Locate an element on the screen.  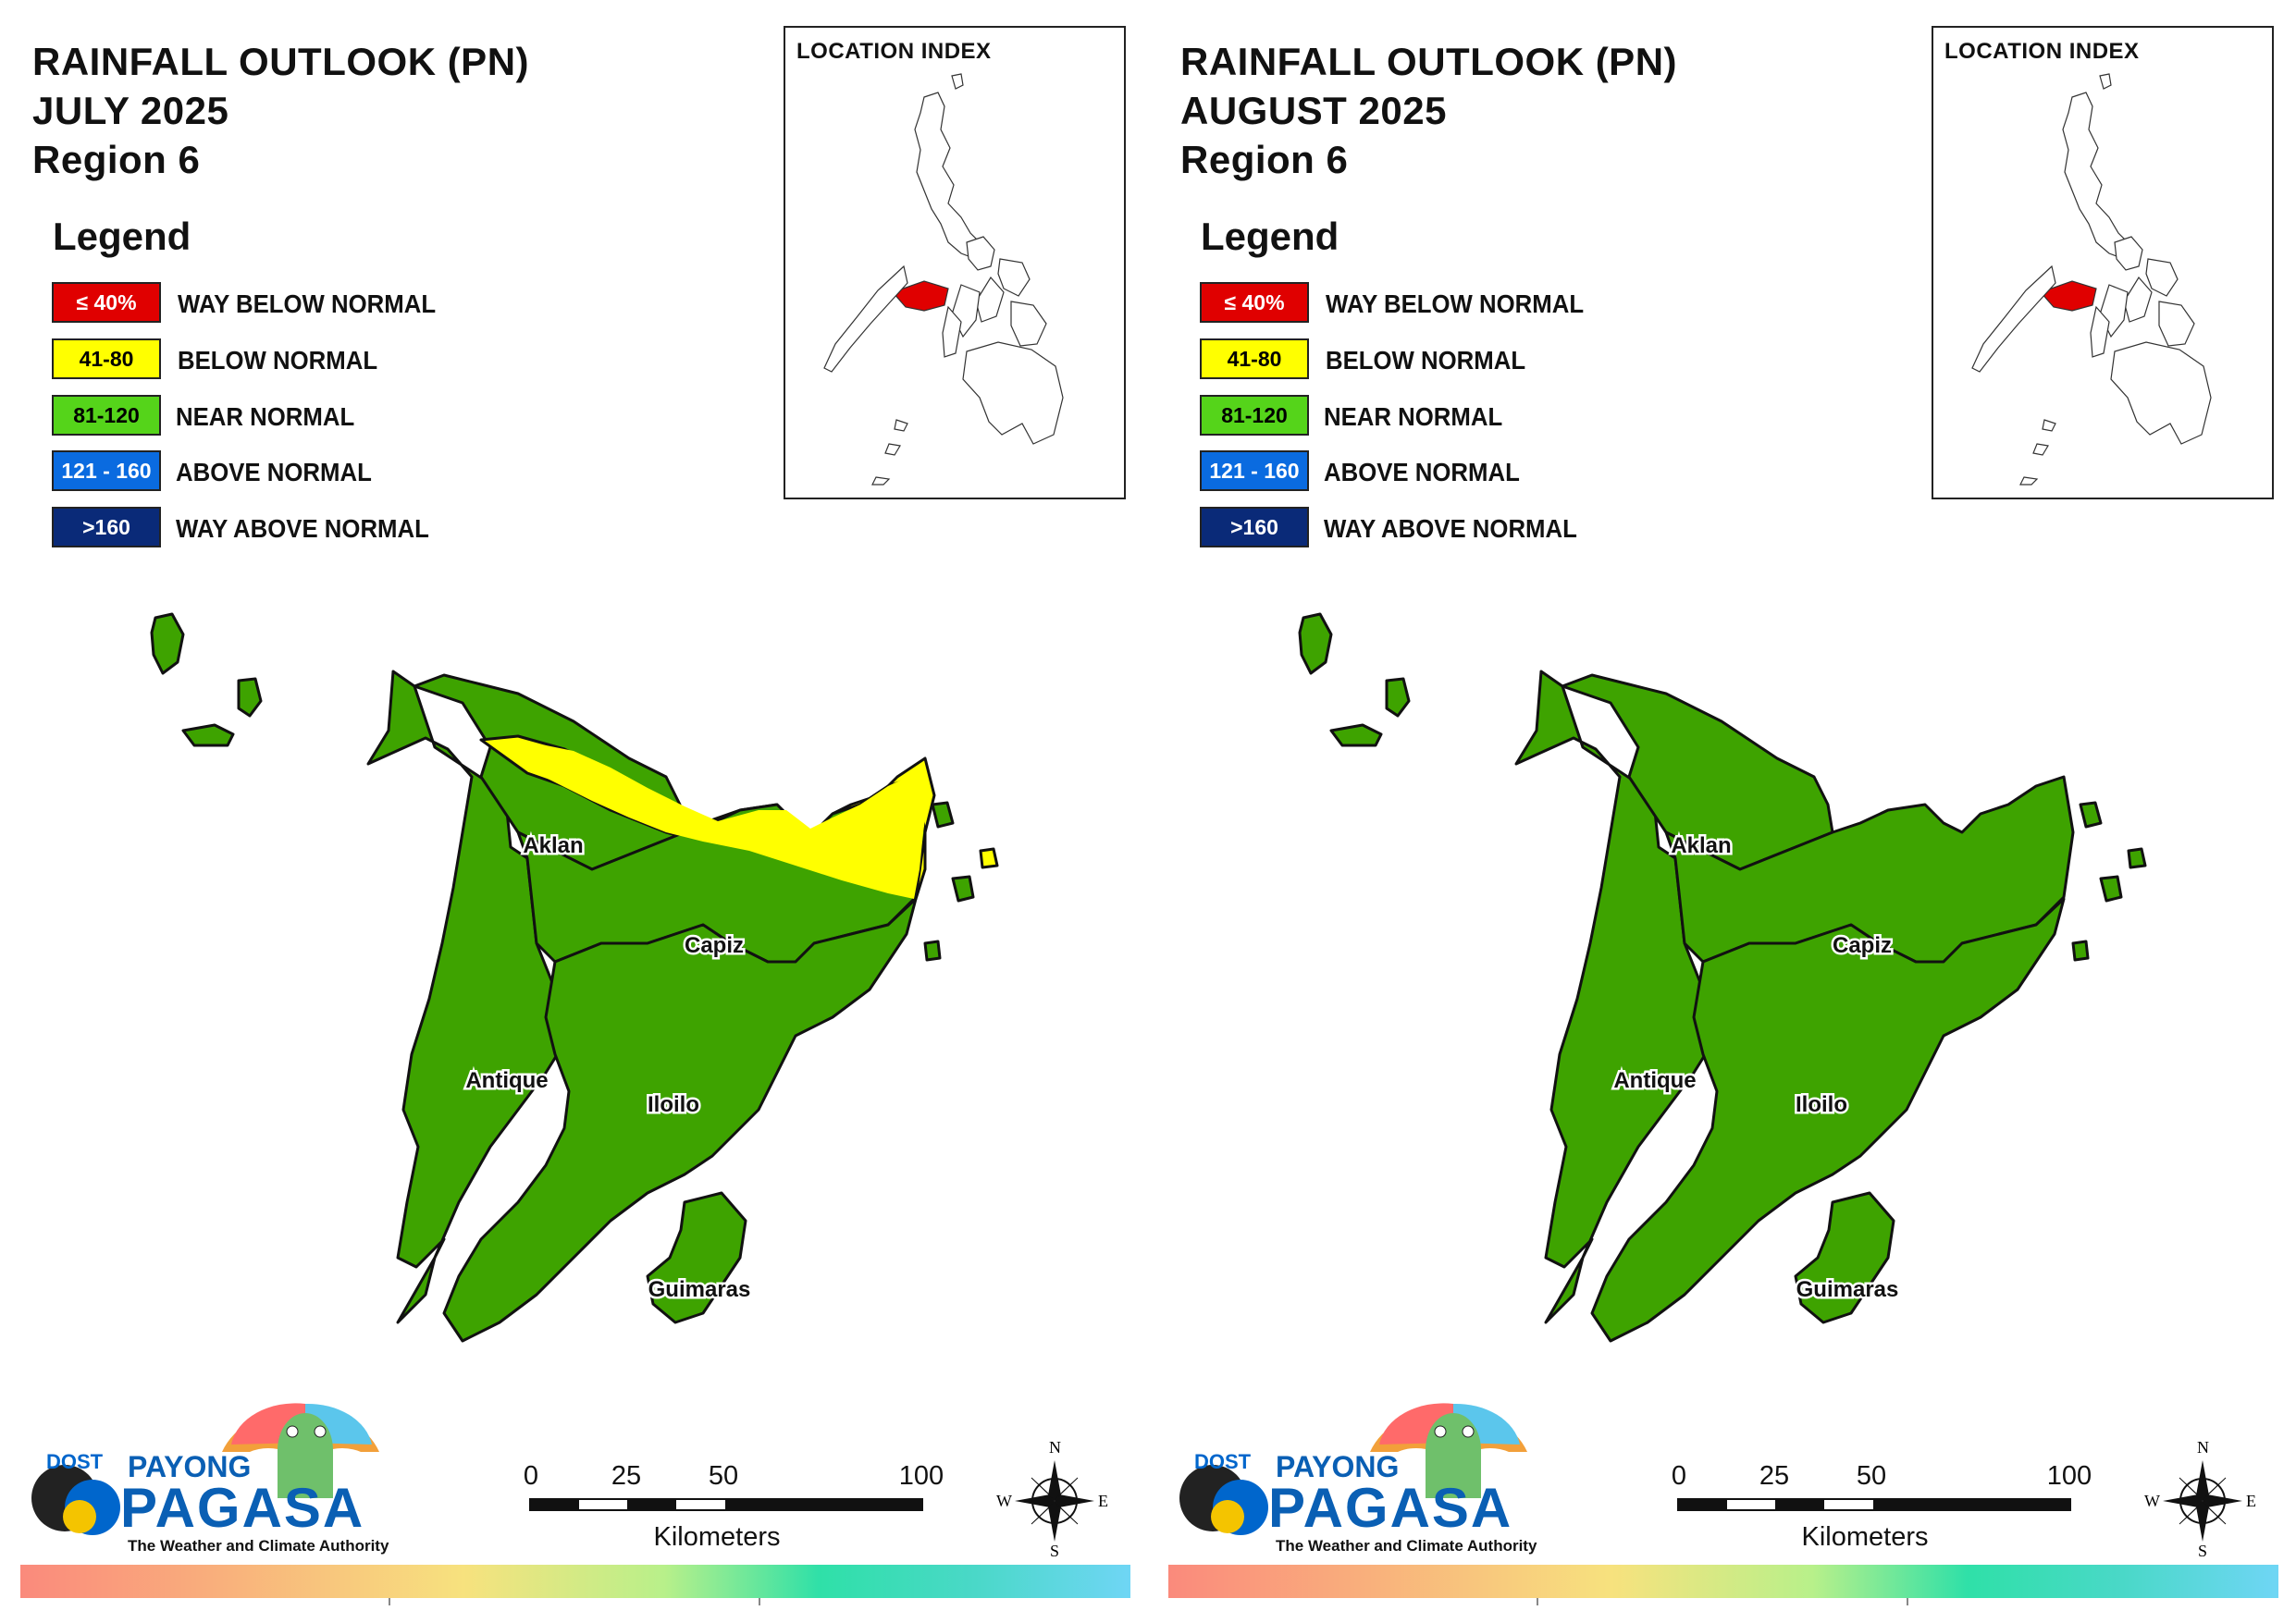
province-guimaras is located at coordinates (1844, 1257).